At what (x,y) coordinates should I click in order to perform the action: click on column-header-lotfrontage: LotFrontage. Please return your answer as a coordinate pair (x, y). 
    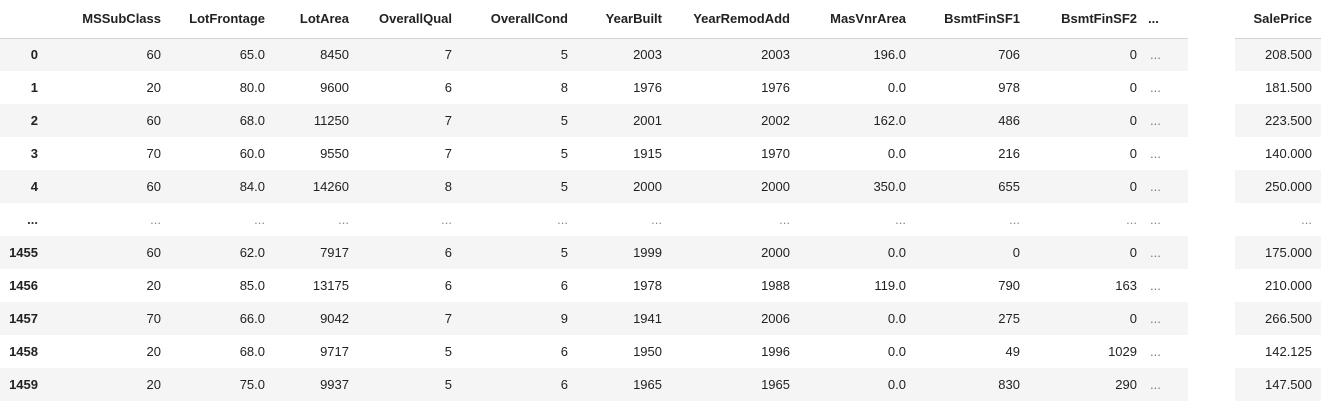
    Looking at the image, I should click on (220, 19).